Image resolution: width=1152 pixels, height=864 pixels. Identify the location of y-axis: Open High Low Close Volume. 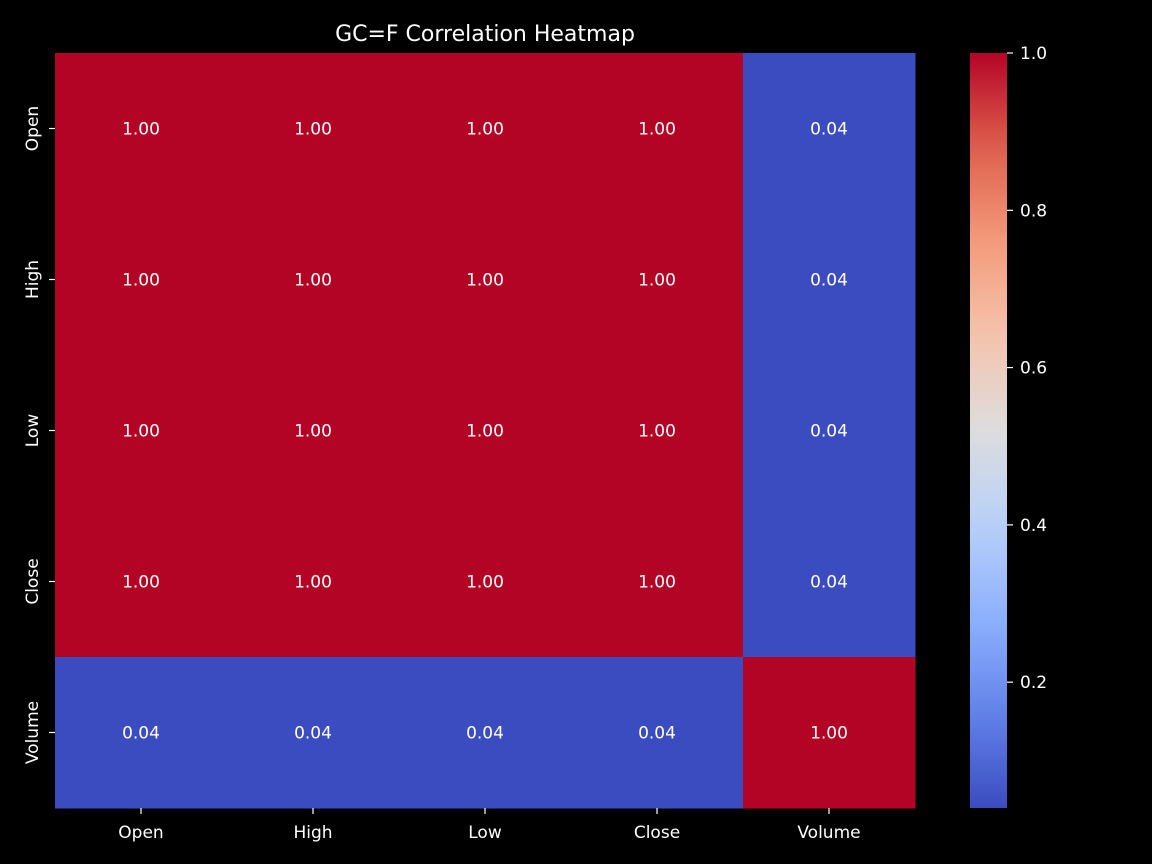
(39, 435).